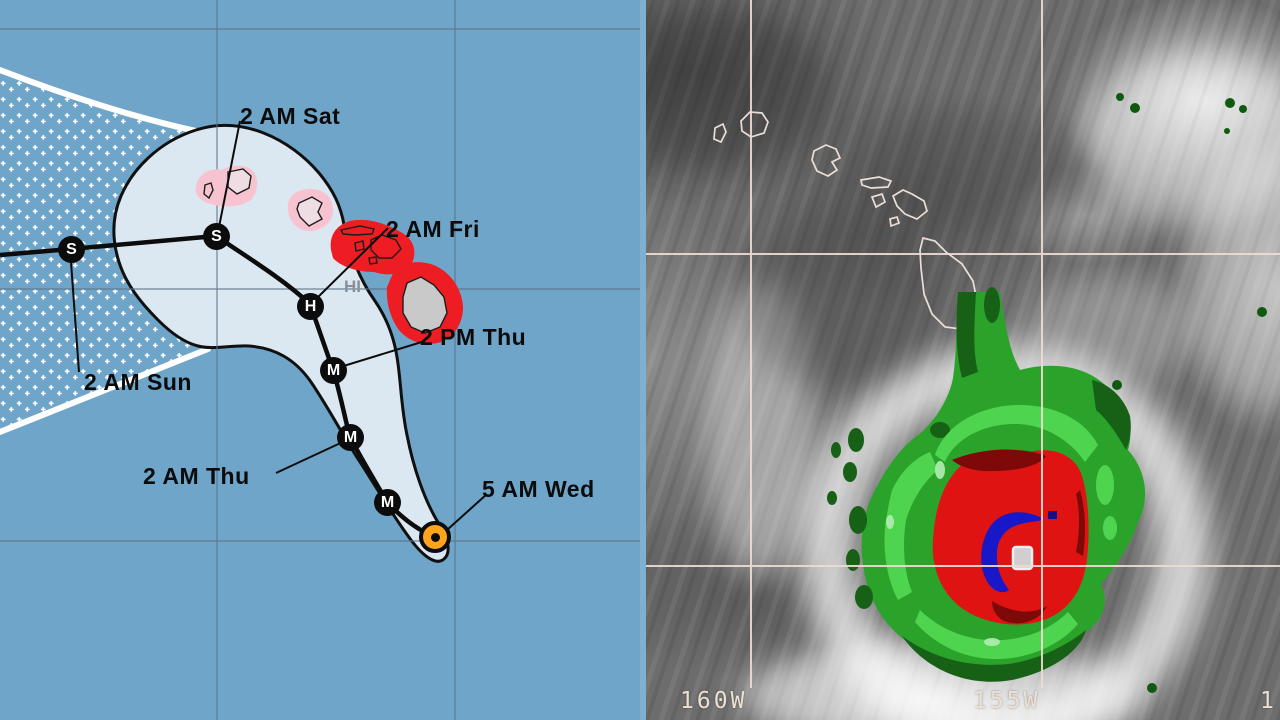 The image size is (1280, 720). I want to click on outlying-green-specks, so click(1189, 393).